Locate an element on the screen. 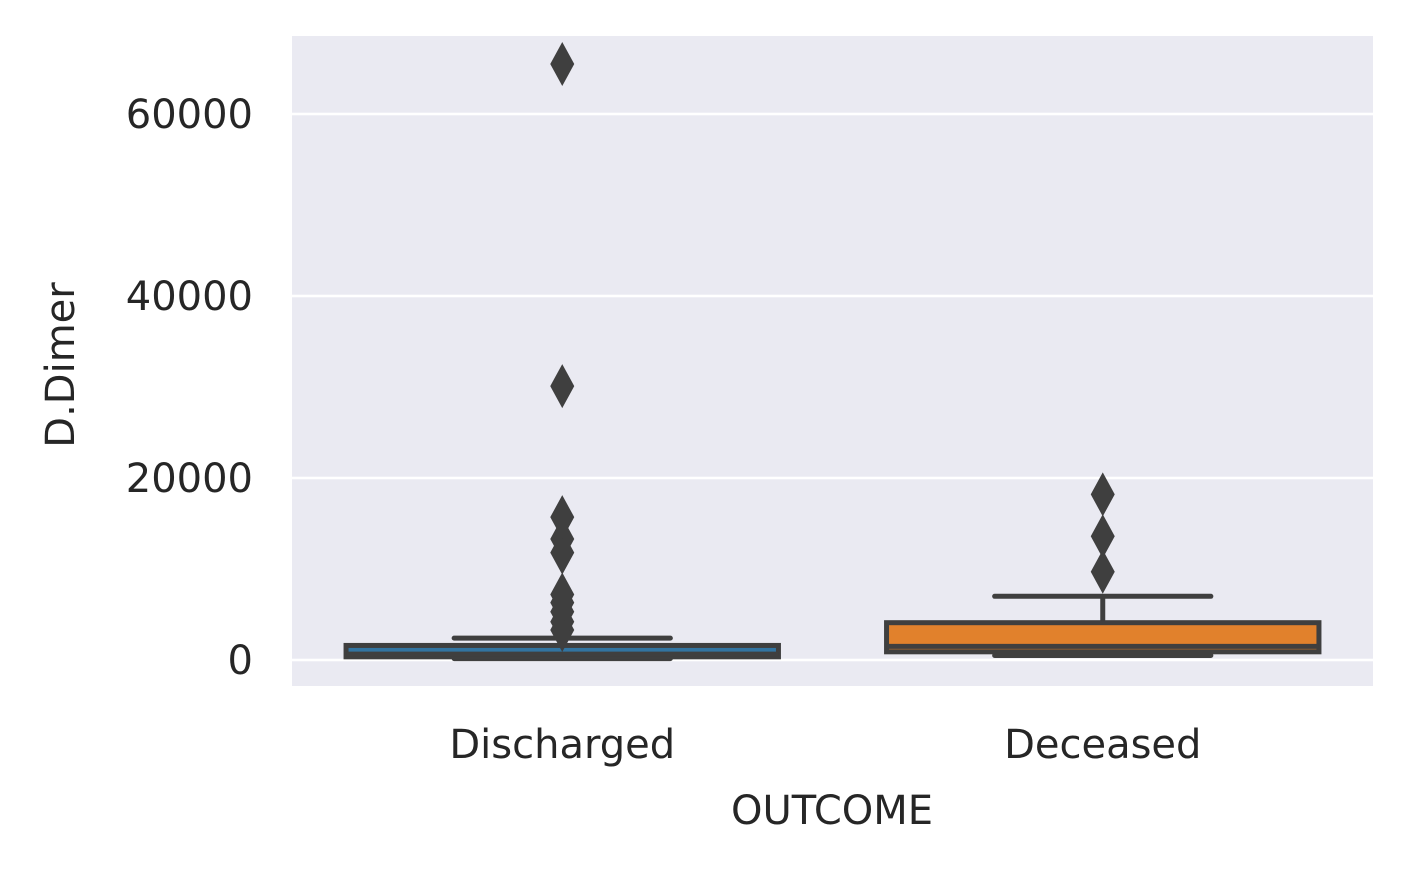 The image size is (1409, 870). y-tick-label: 0 is located at coordinates (240, 661).